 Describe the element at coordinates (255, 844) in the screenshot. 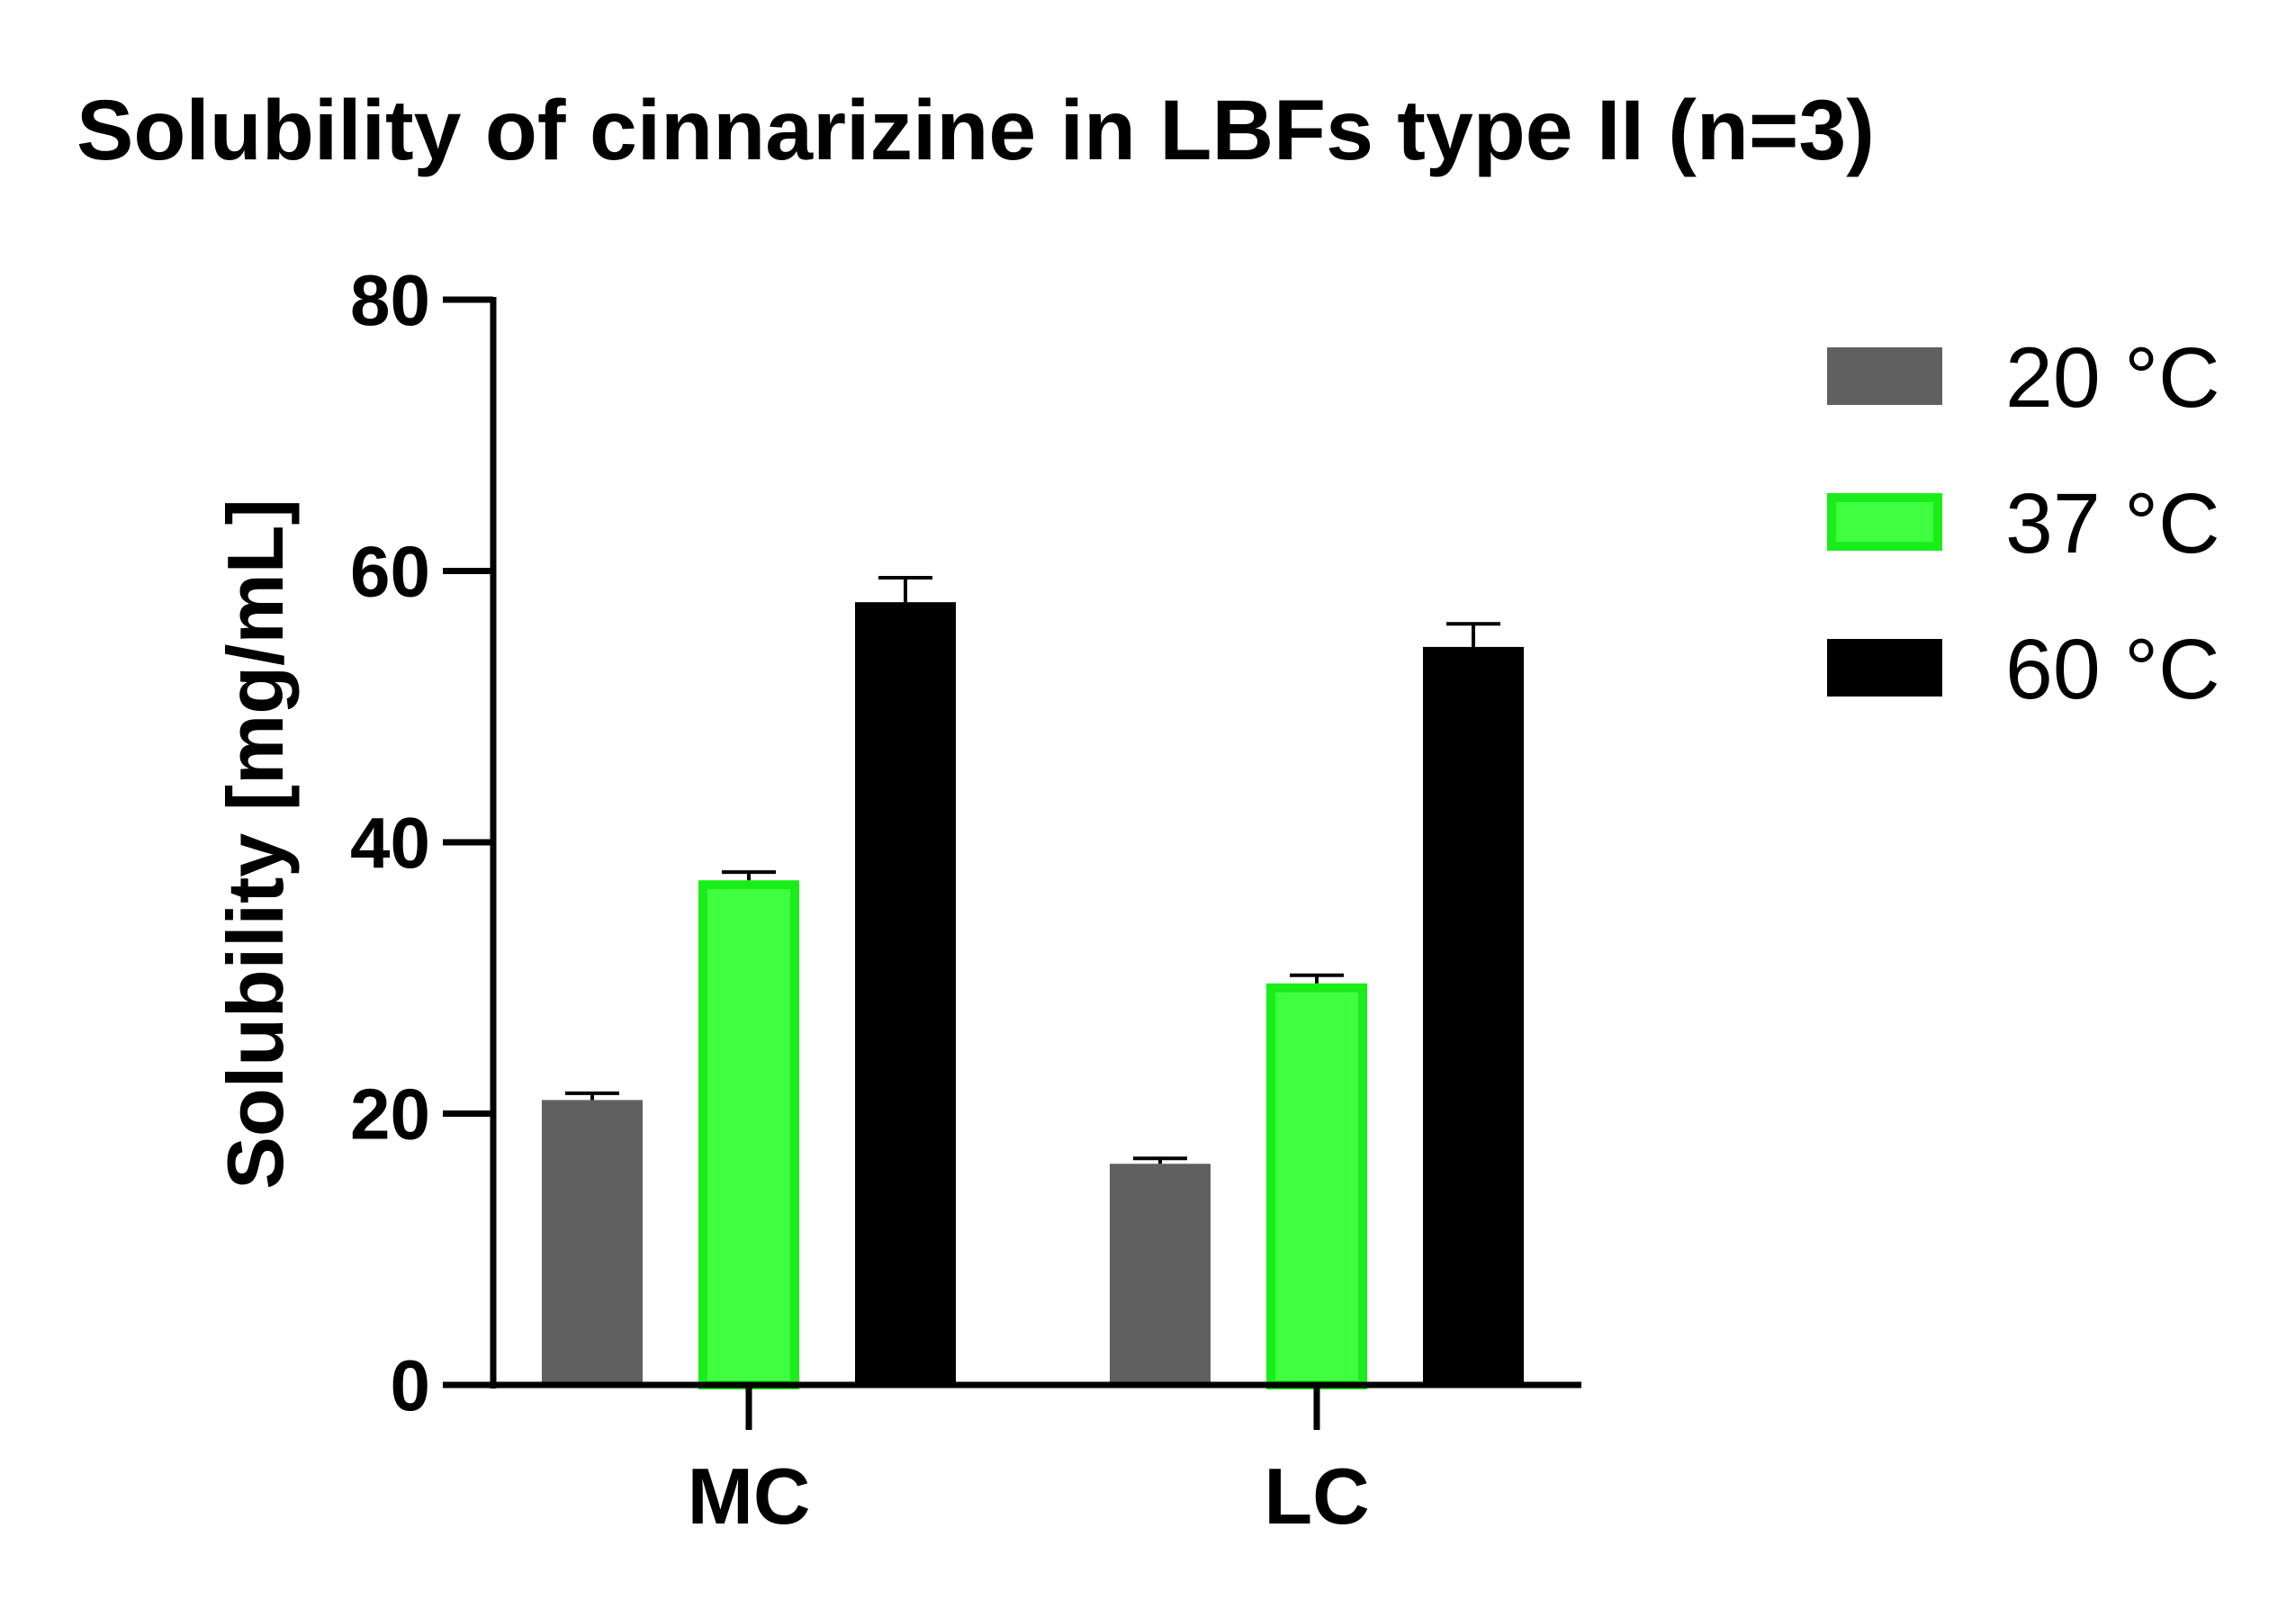

I see `y-axis-label: Solubility [mg/mL]` at that location.